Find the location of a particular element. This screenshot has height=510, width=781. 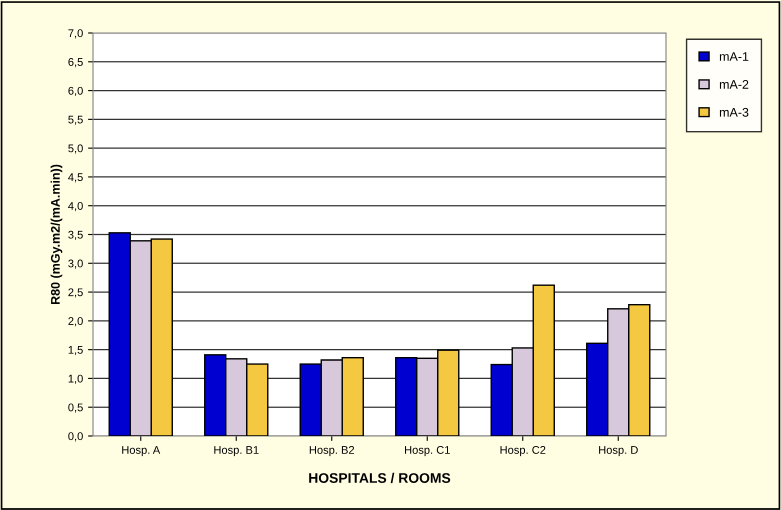

y-tick-label: 5,5 is located at coordinates (75, 120).